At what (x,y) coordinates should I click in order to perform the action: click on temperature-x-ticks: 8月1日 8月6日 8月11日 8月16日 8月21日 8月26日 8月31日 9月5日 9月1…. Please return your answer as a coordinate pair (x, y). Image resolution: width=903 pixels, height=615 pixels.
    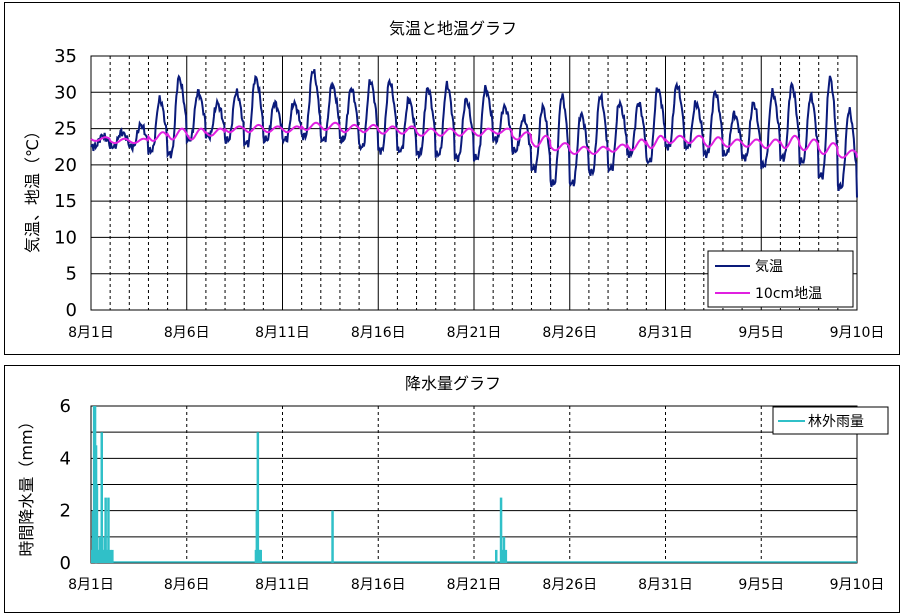
    Looking at the image, I should click on (476, 333).